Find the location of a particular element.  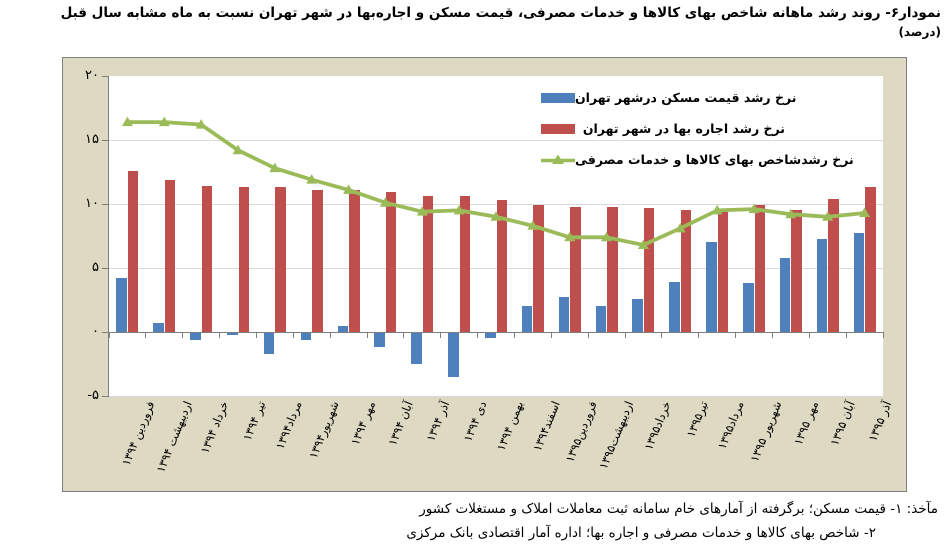

cpi-marker-اردیبهشت ۱۳۹۴ is located at coordinates (164, 121).